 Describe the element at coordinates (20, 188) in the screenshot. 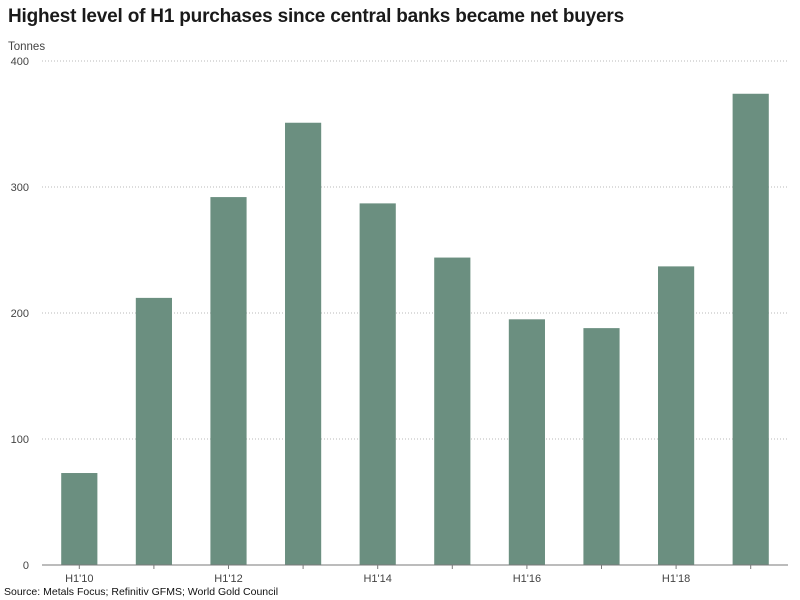

I see `y-tick-label: 300` at that location.